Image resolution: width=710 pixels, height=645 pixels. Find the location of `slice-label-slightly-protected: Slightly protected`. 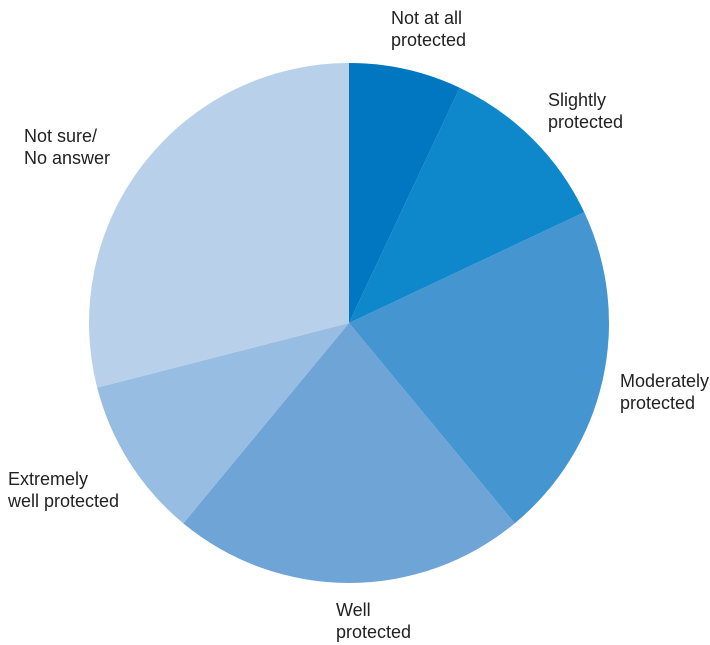

slice-label-slightly-protected: Slightly protected is located at coordinates (585, 111).